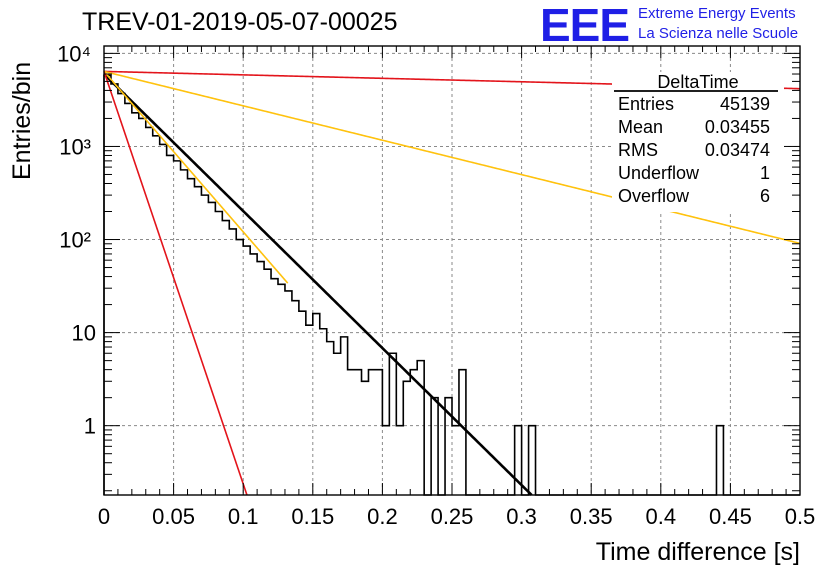 The height and width of the screenshot is (572, 836). Describe the element at coordinates (312, 516) in the screenshot. I see `x-tick-label: 0.15` at that location.